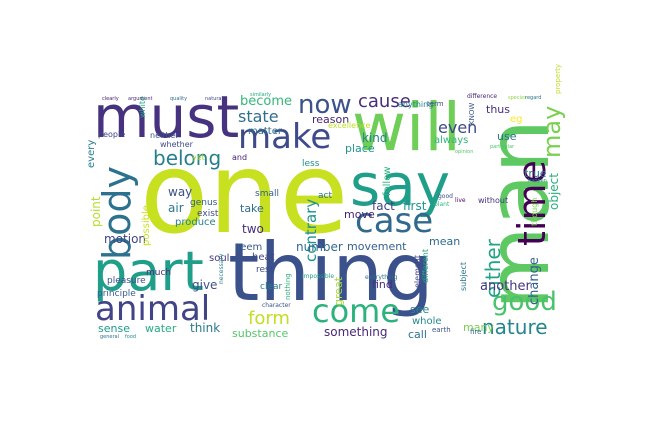 Image resolution: width=648 pixels, height=432 pixels. What do you see at coordinates (338, 291) in the screenshot?
I see `cloud-word-61: great` at bounding box center [338, 291].